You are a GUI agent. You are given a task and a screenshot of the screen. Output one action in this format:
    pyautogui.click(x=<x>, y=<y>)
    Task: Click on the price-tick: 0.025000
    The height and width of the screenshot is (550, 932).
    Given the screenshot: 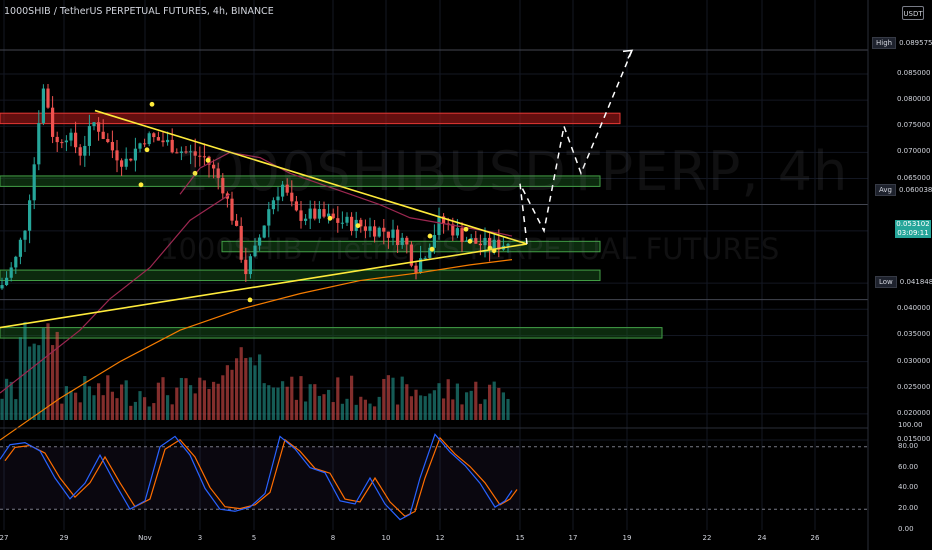 What is the action you would take?
    pyautogui.click(x=914, y=386)
    